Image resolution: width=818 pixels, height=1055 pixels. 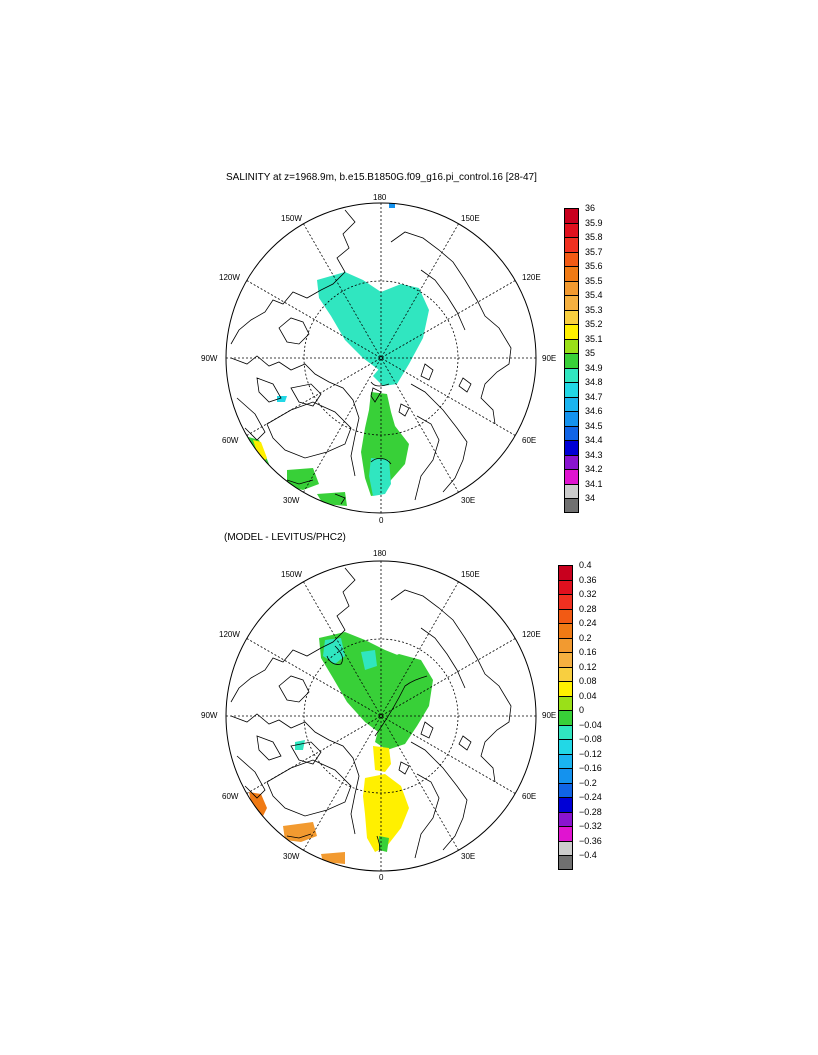 I want to click on panel1-polar-map, so click(x=381, y=358).